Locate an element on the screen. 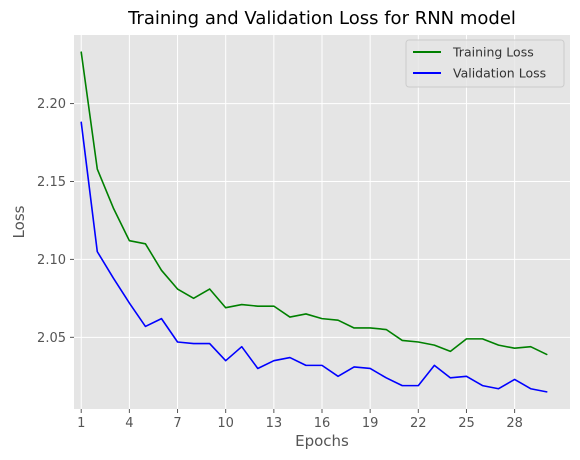 Image resolution: width=580 pixels, height=460 pixels. legend-box is located at coordinates (485, 63).